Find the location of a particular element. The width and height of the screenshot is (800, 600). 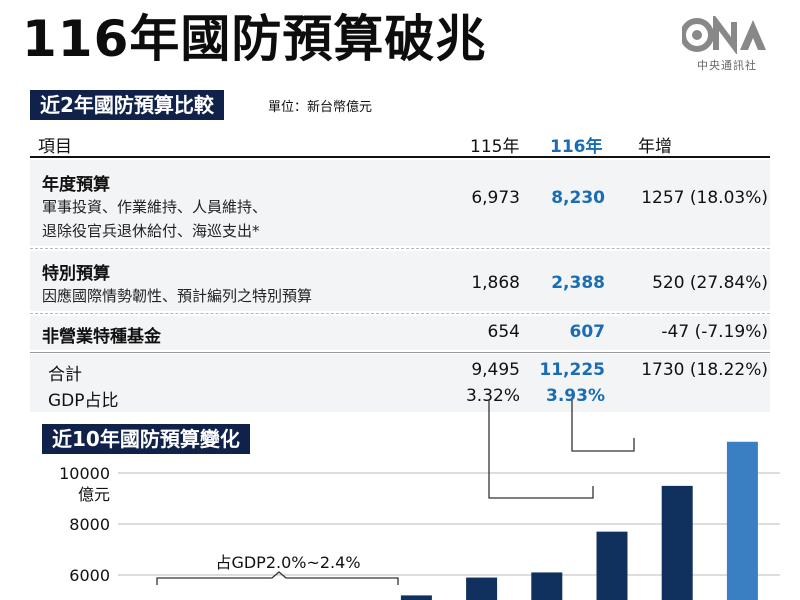

row-115: 654 is located at coordinates (503, 332).